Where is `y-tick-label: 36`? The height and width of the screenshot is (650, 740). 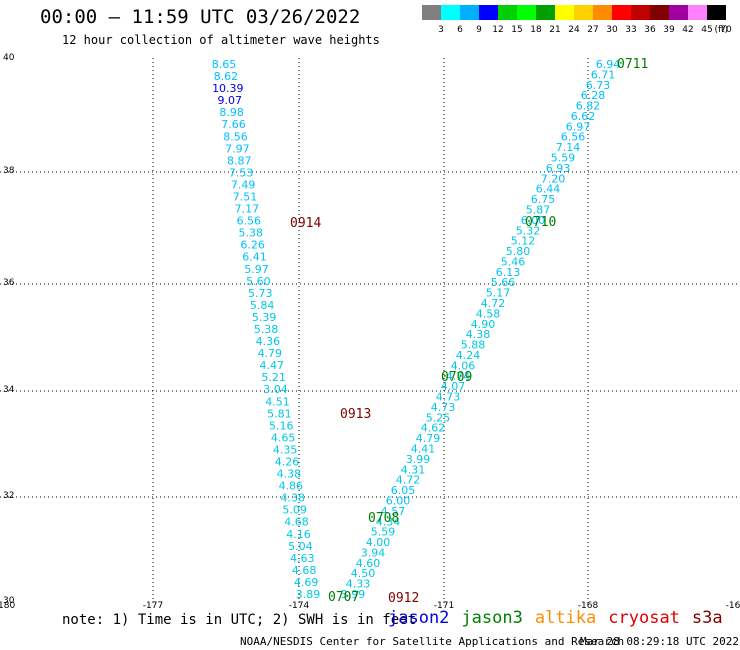
y-tick-label: 36 is located at coordinates (9, 283).